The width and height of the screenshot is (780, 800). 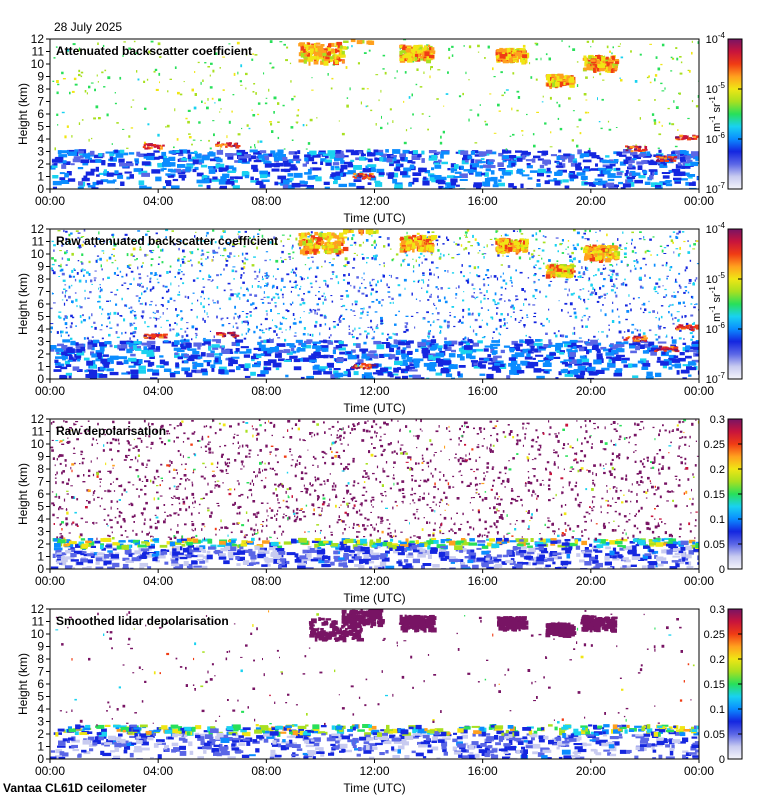 I want to click on x-tick-label: 00:00, so click(x=50, y=201).